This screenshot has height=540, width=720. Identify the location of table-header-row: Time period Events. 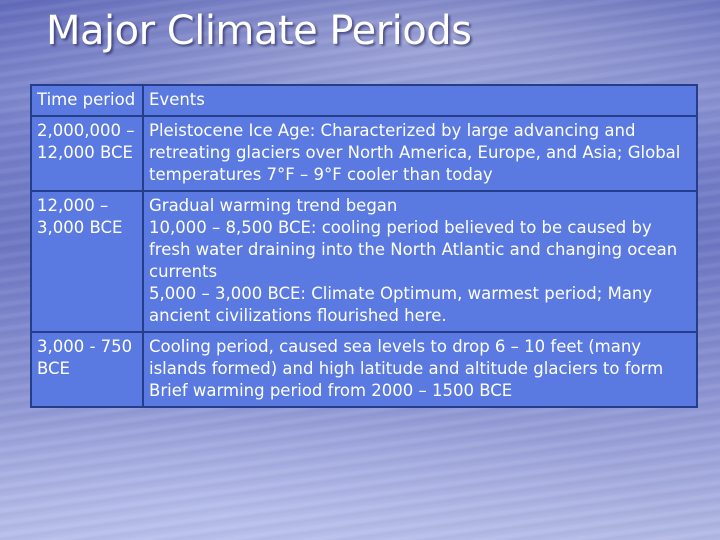
(364, 100).